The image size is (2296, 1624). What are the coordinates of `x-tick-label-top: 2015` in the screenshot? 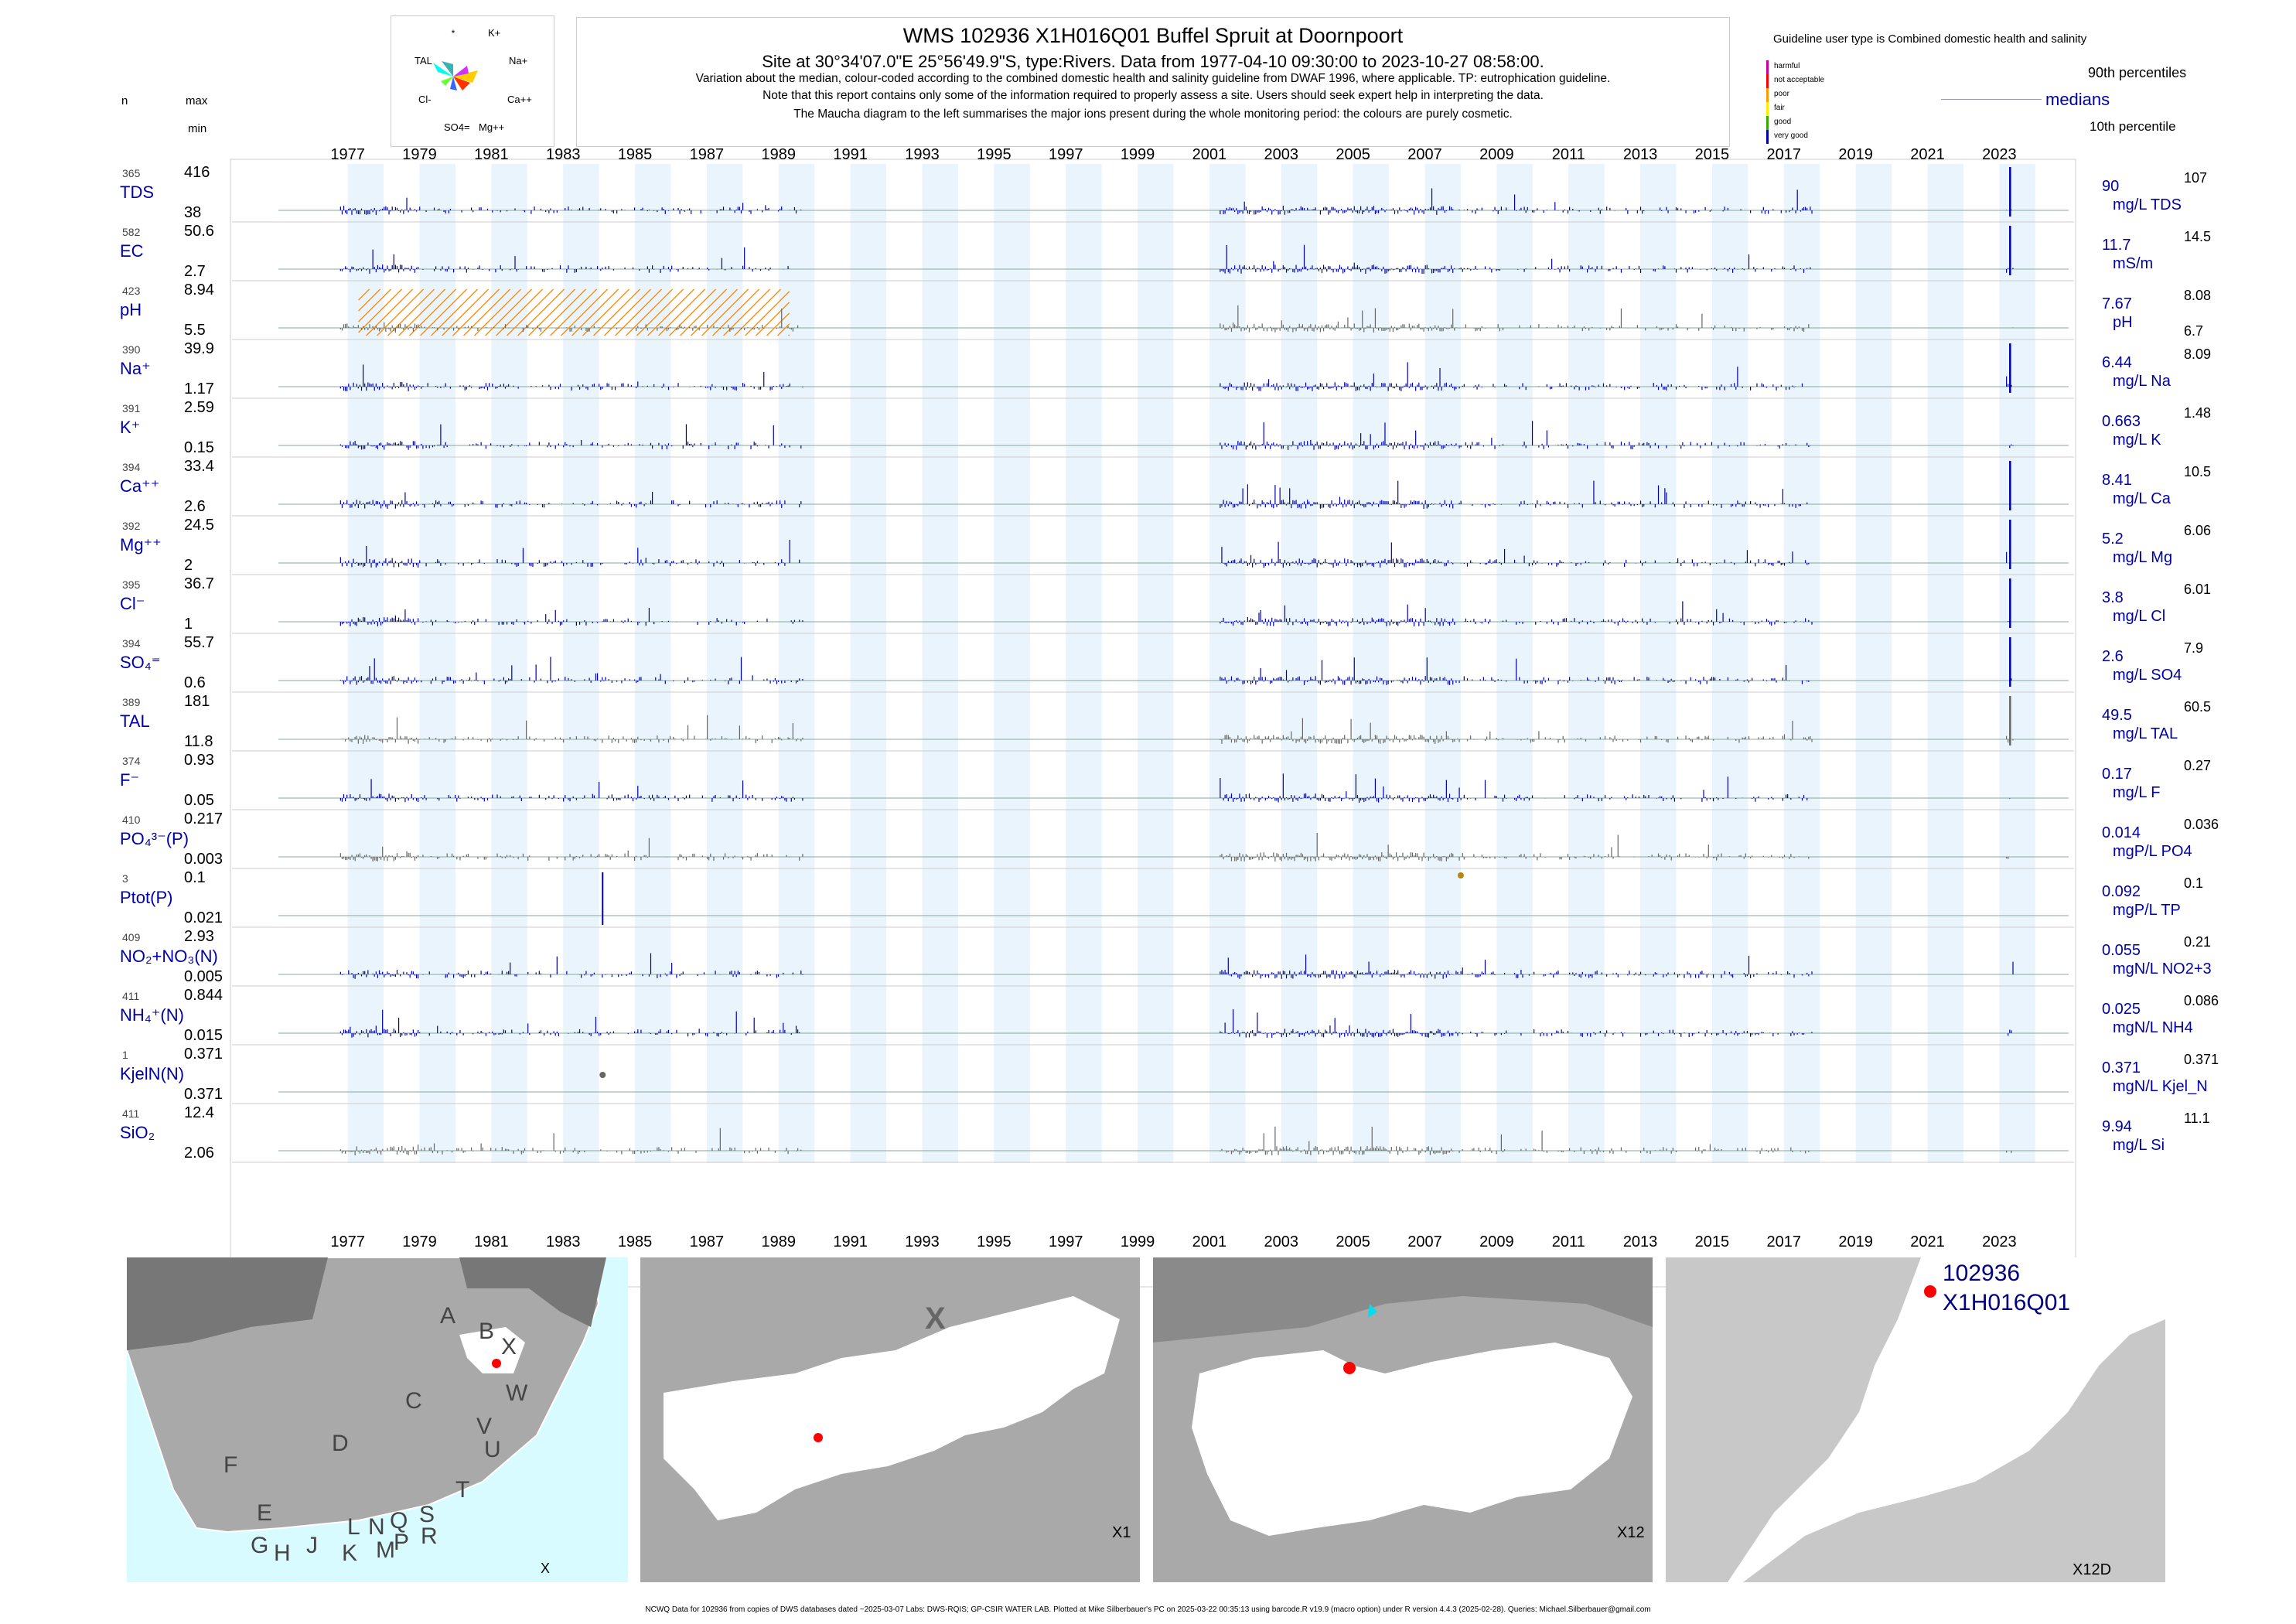 It's located at (1712, 154).